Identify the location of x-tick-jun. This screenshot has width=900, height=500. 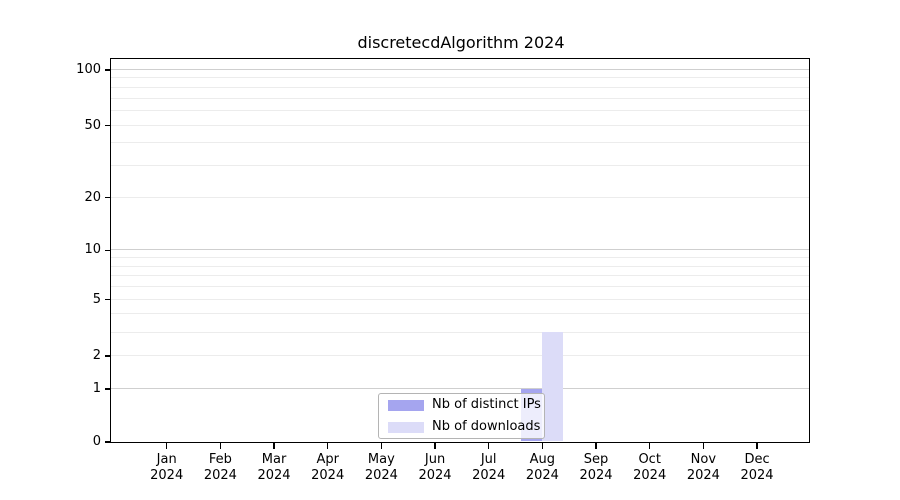
(435, 446).